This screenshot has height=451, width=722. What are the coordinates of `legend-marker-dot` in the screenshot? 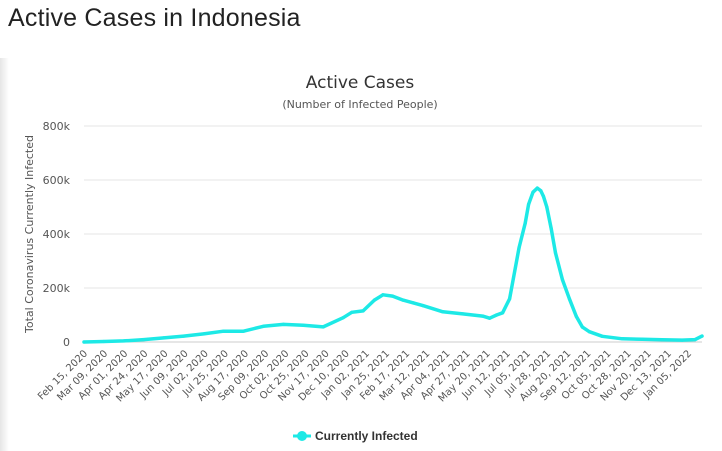 It's located at (302, 436).